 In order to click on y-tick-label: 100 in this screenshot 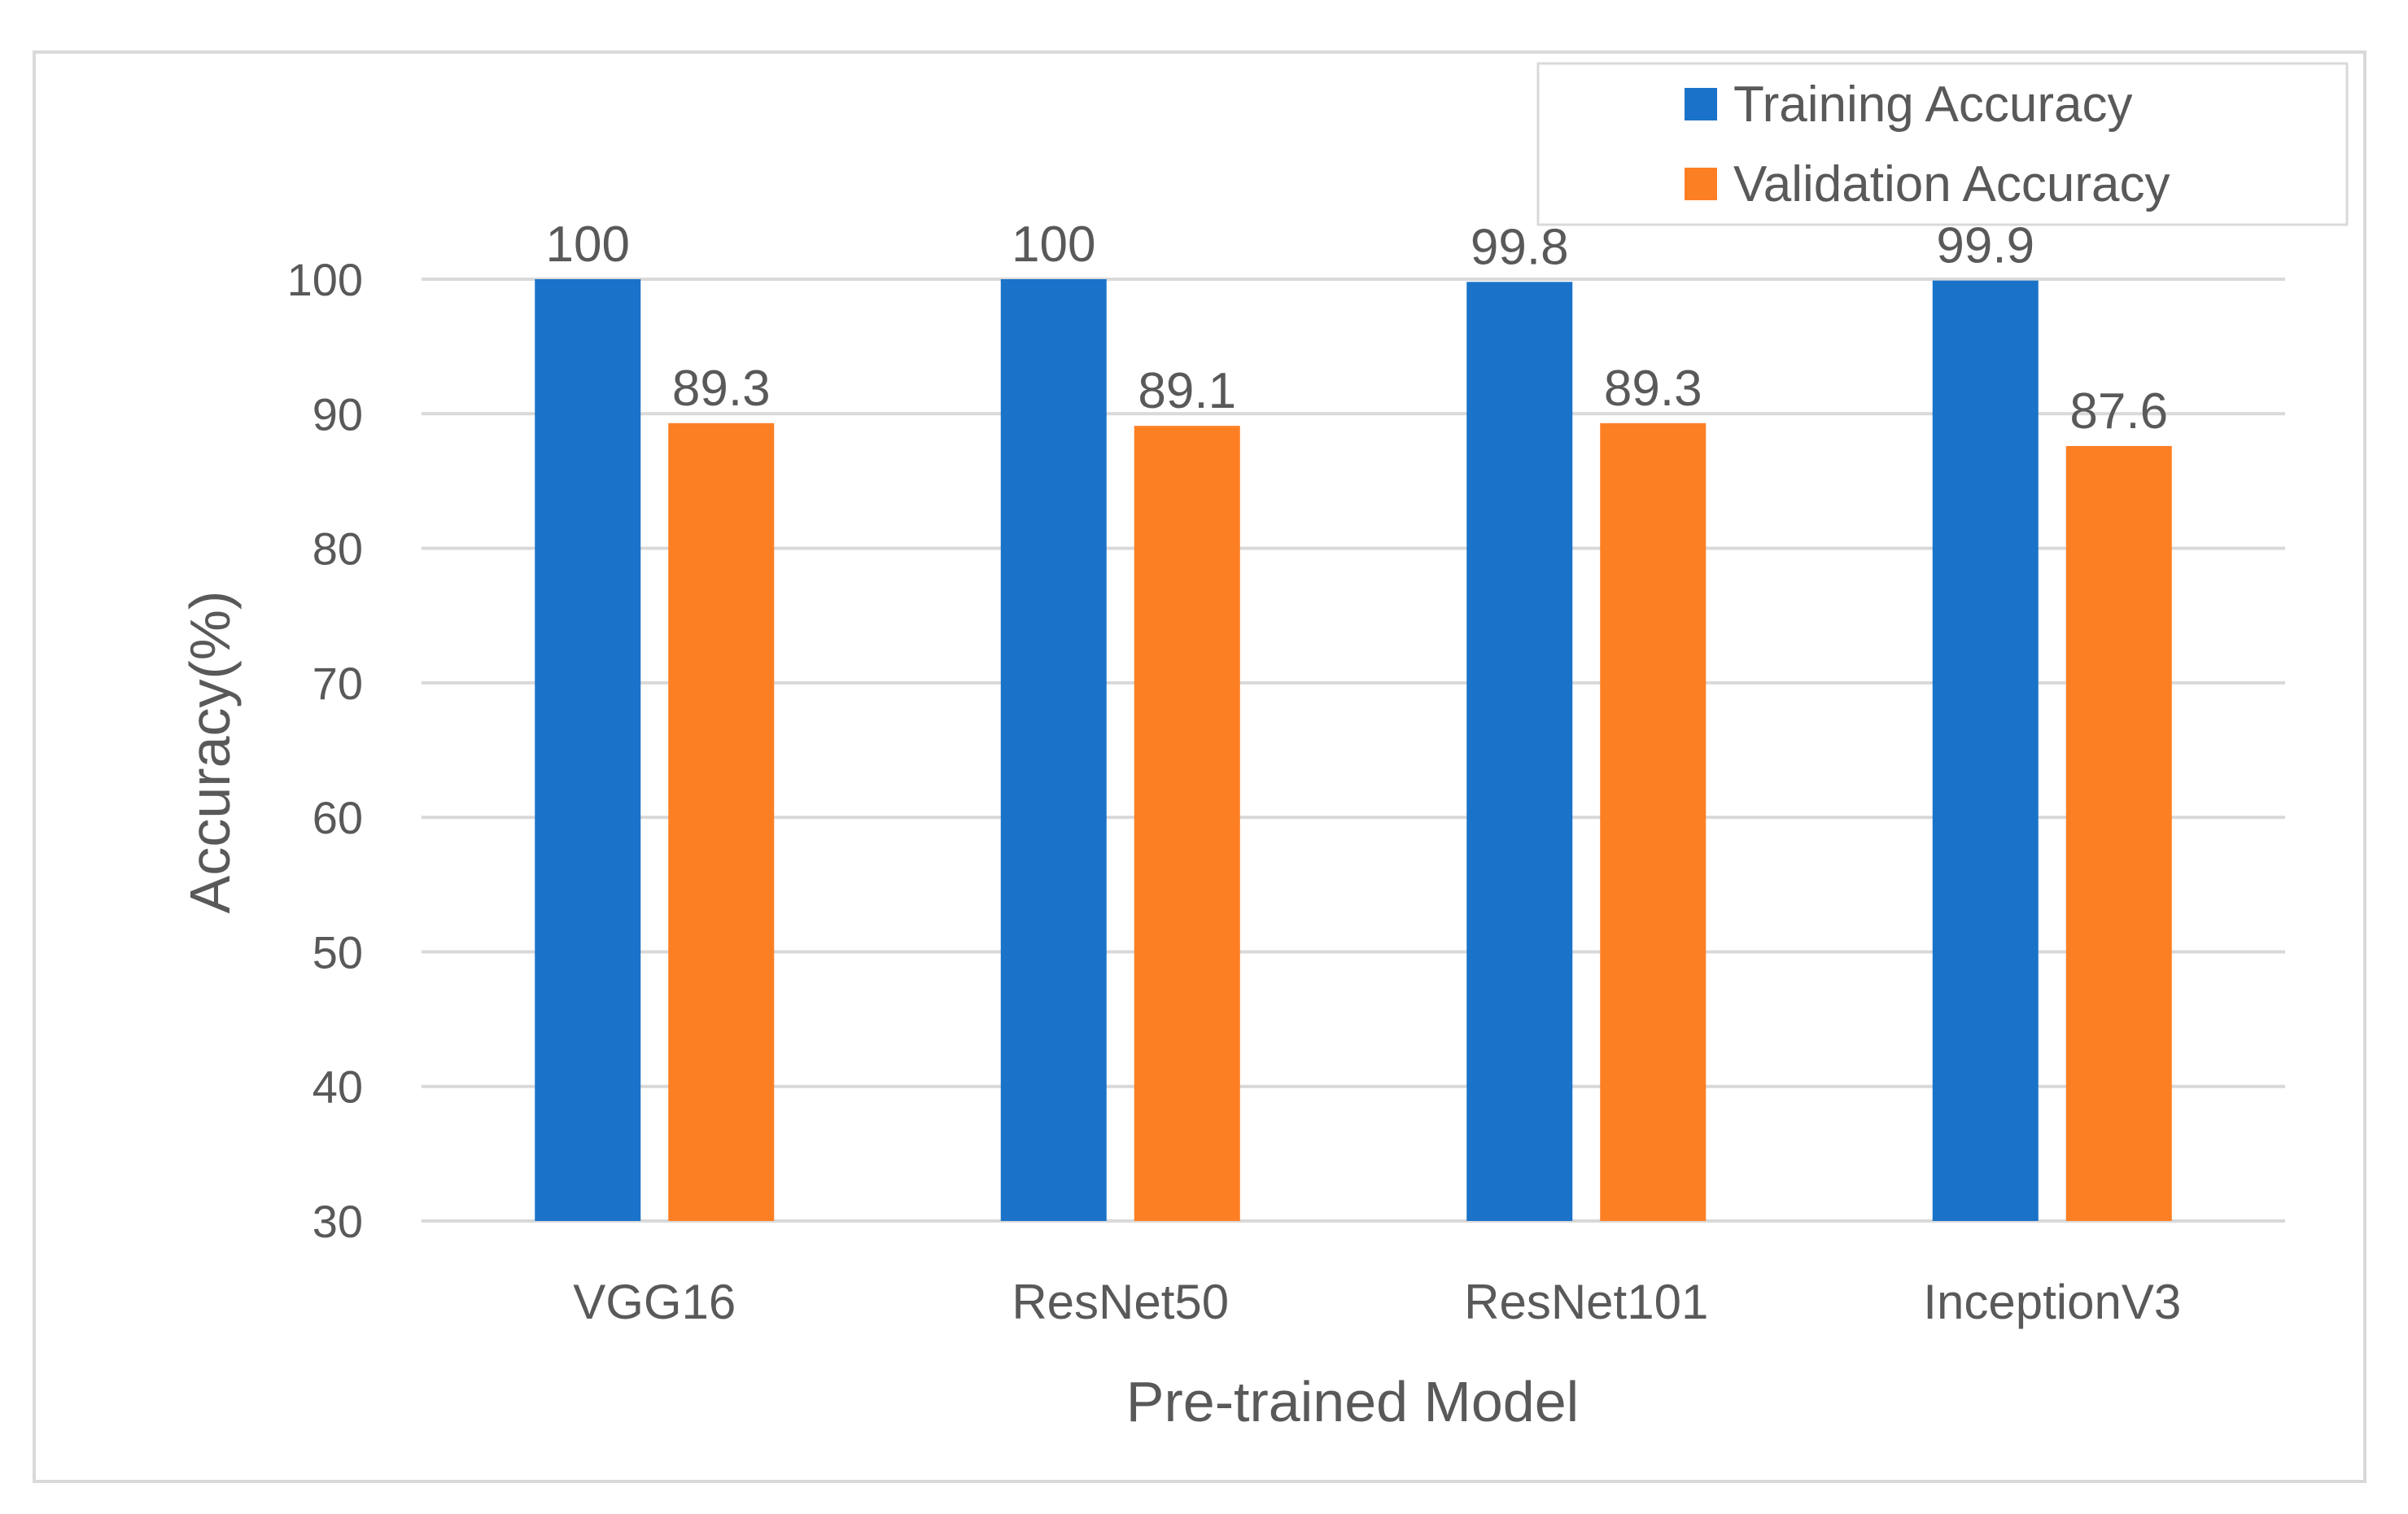, I will do `click(325, 279)`.